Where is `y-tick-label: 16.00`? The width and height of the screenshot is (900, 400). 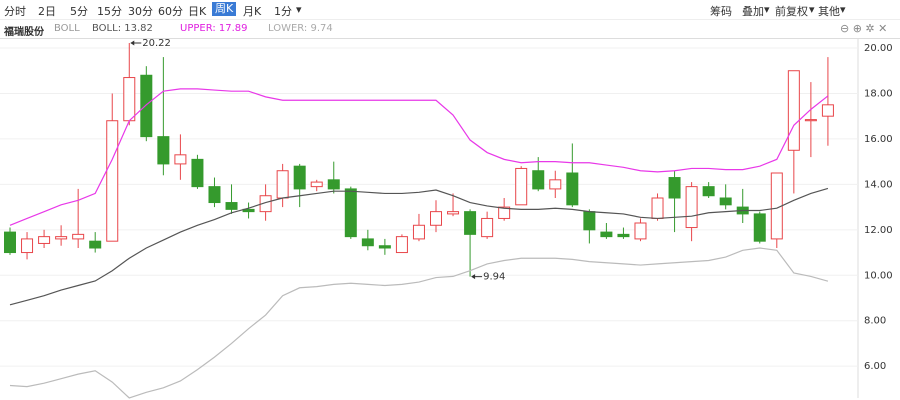
y-tick-label: 16.00 is located at coordinates (878, 139).